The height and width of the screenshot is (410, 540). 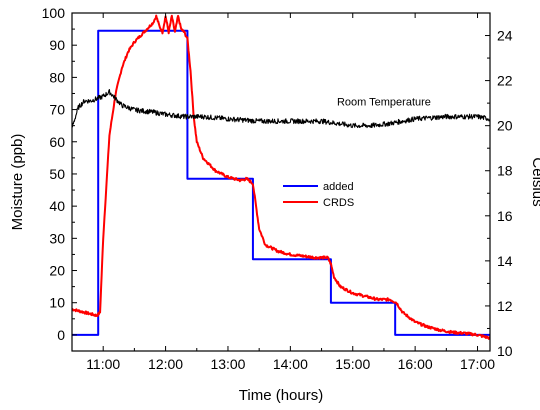 I want to click on room-temperature-annotation: Room Temperature, so click(x=384, y=102).